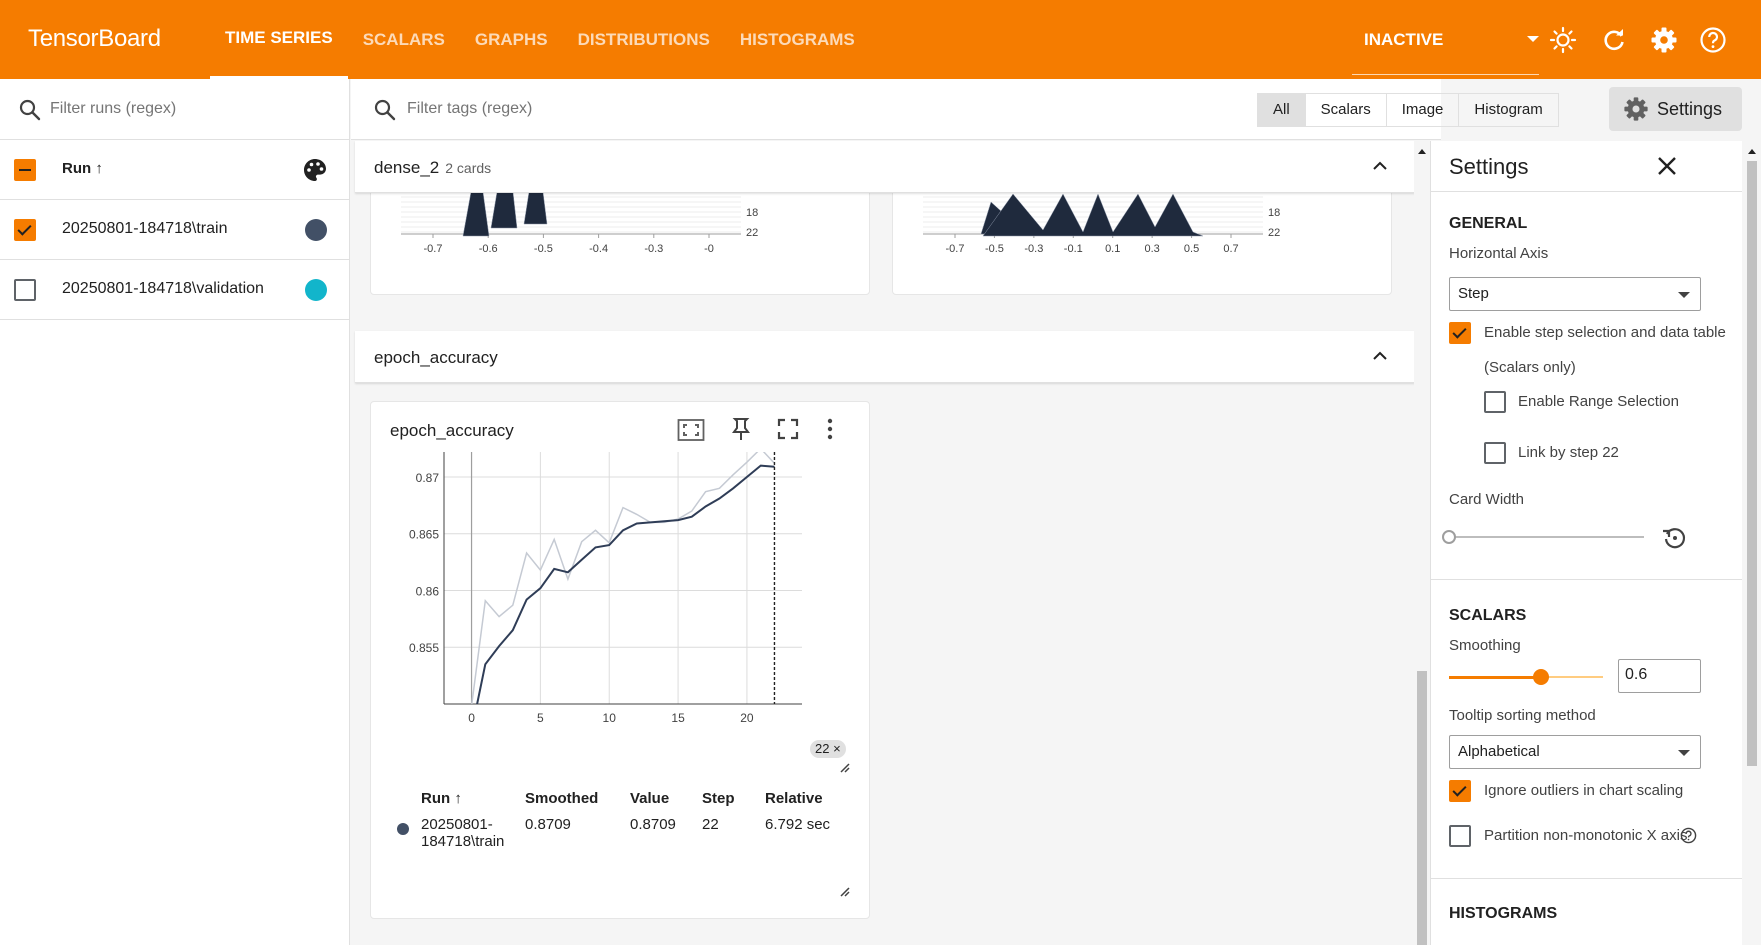 The width and height of the screenshot is (1761, 945). What do you see at coordinates (885, 167) in the screenshot?
I see `group-header-dense: dense_2 2 cards` at bounding box center [885, 167].